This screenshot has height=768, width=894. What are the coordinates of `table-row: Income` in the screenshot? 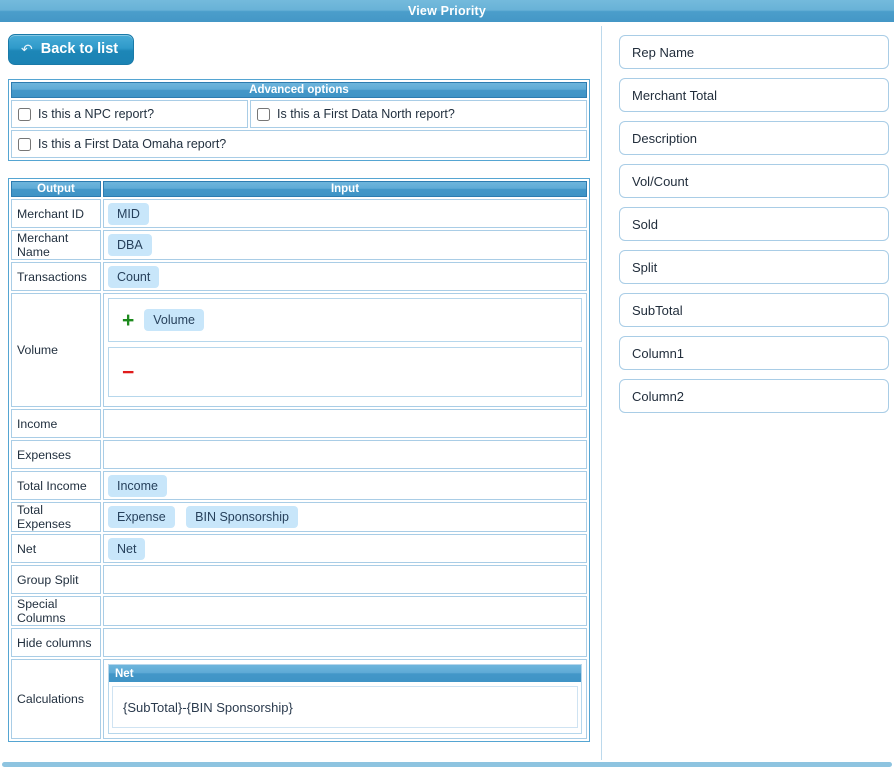 It's located at (299, 423).